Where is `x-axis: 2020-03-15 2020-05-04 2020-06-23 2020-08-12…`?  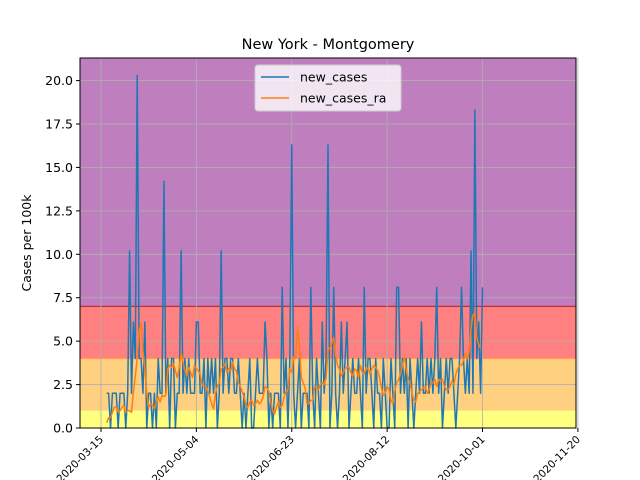
x-axis: 2020-03-15 2020-05-04 2020-06-23 2020-08-12… is located at coordinates (318, 454).